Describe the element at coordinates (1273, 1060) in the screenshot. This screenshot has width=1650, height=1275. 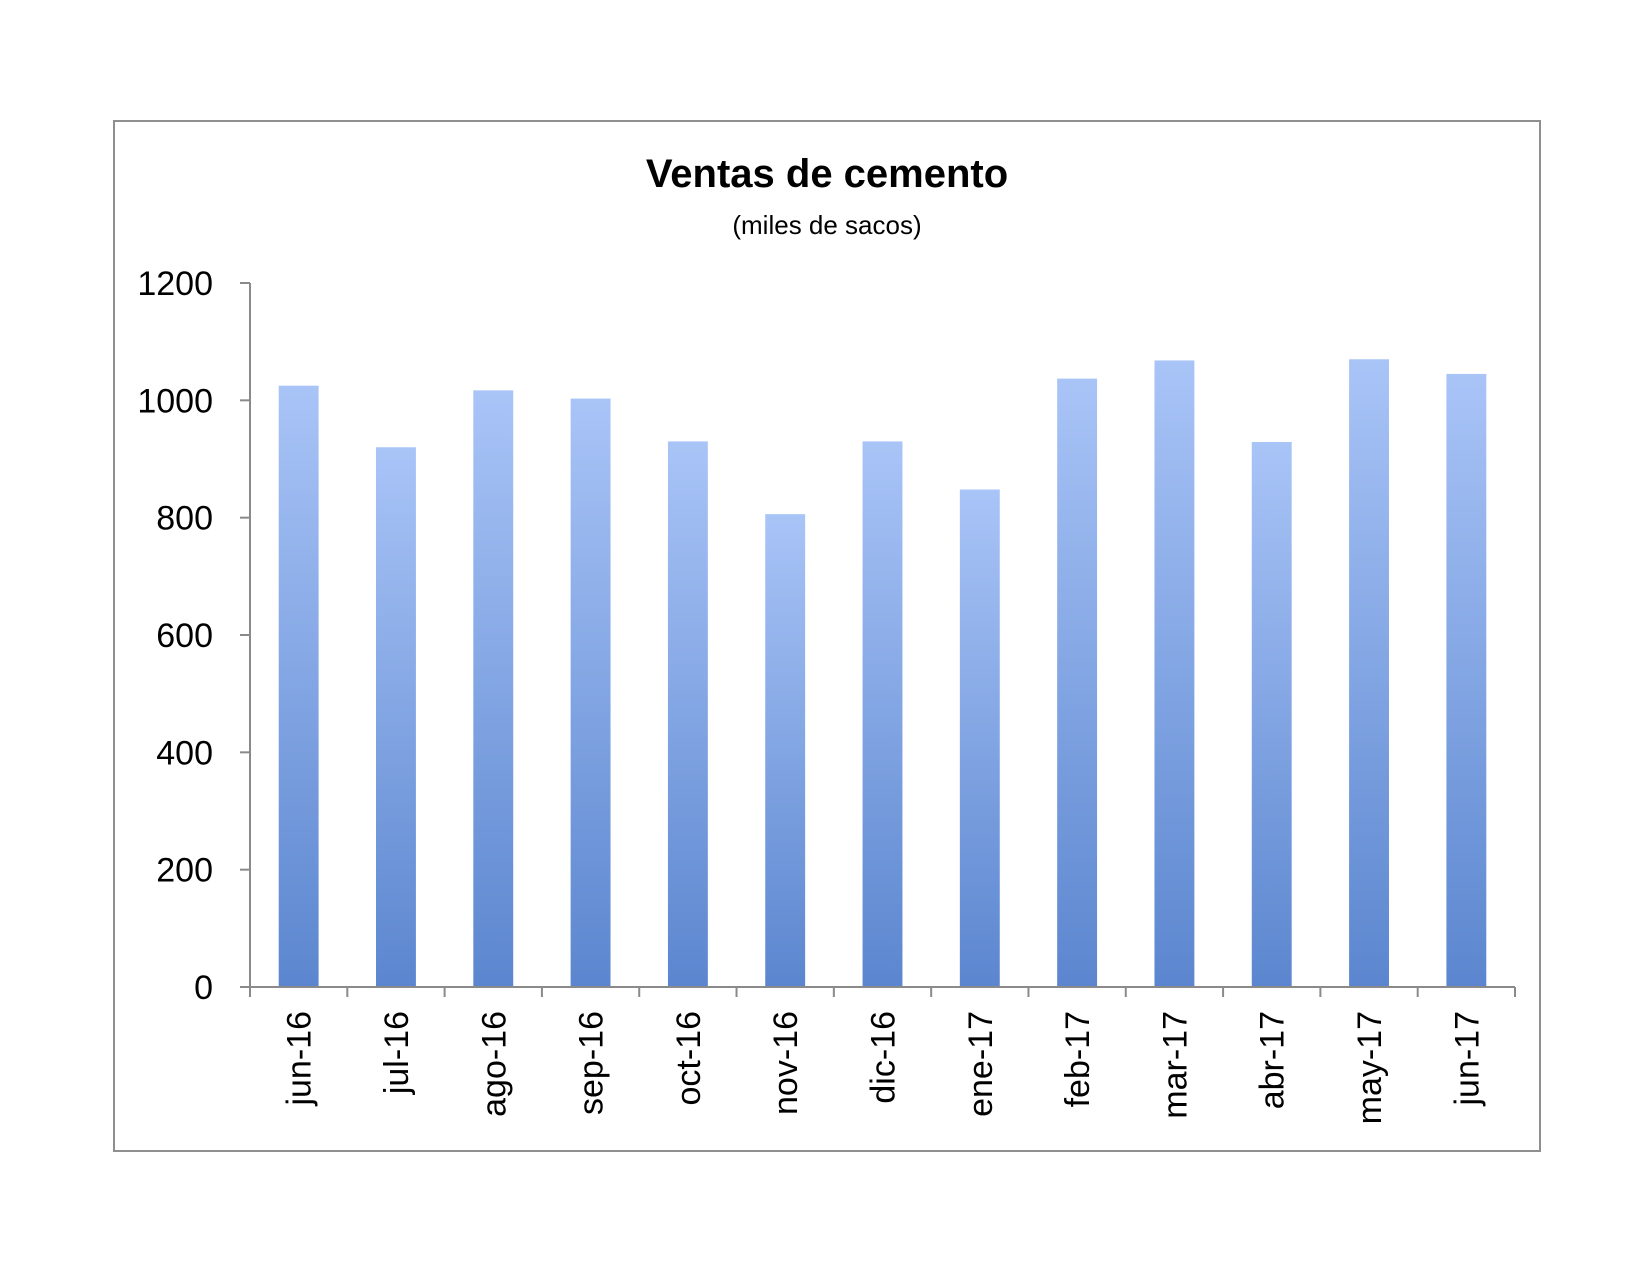
I see `x-tick-label-abr-17: abr-17` at that location.